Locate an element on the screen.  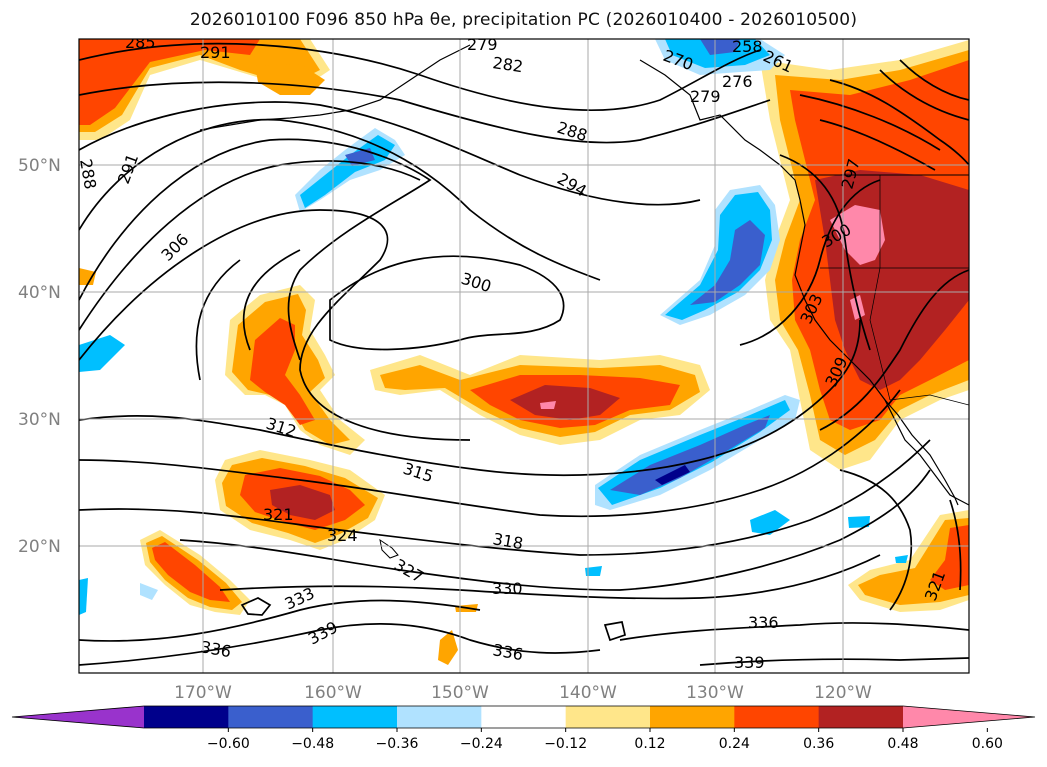
colorbar-outline is located at coordinates (523, 717).